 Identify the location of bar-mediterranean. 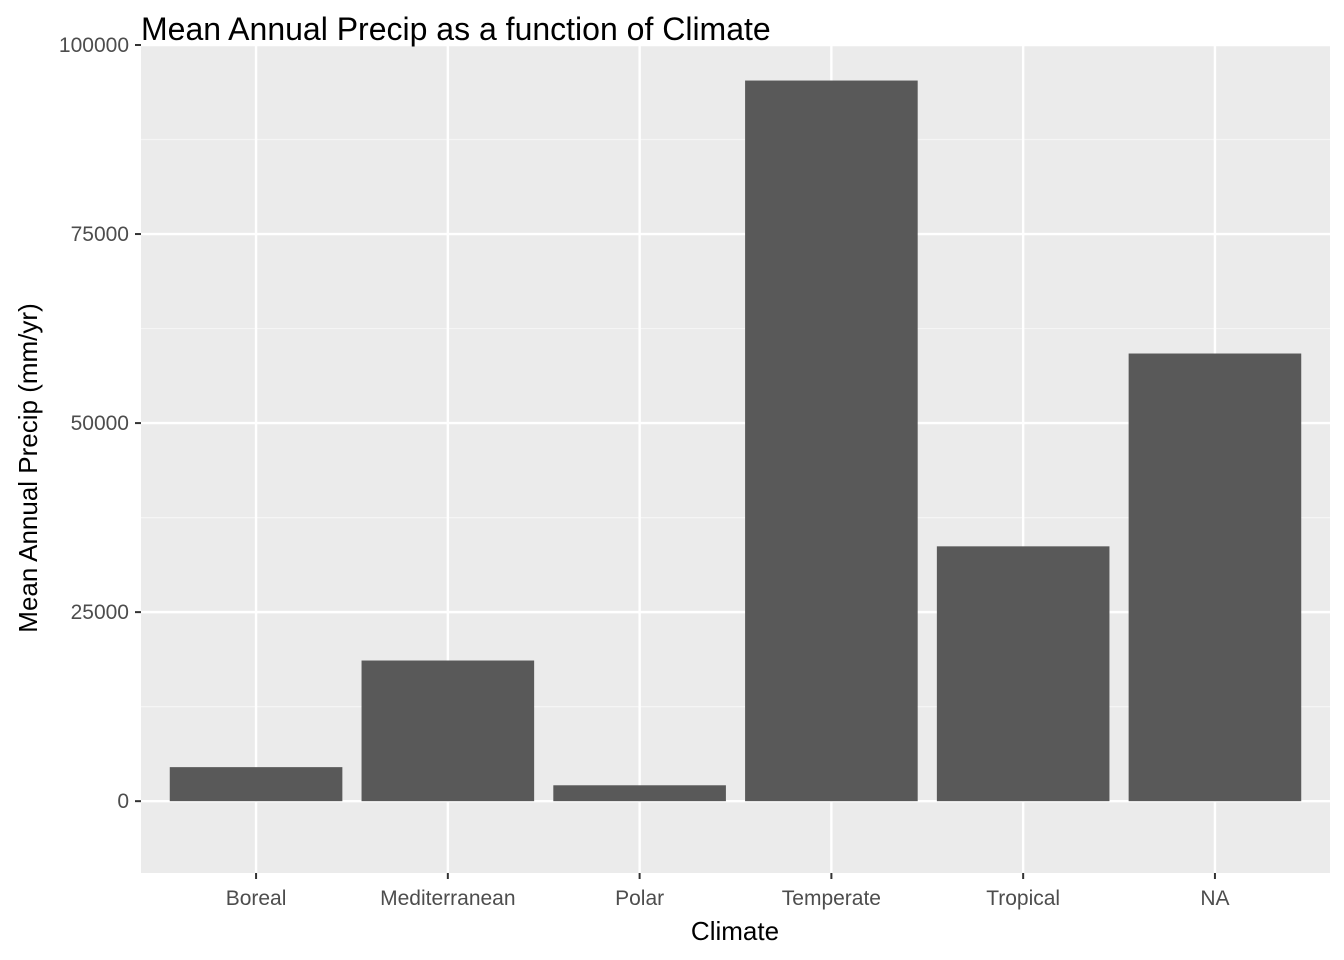
(448, 731).